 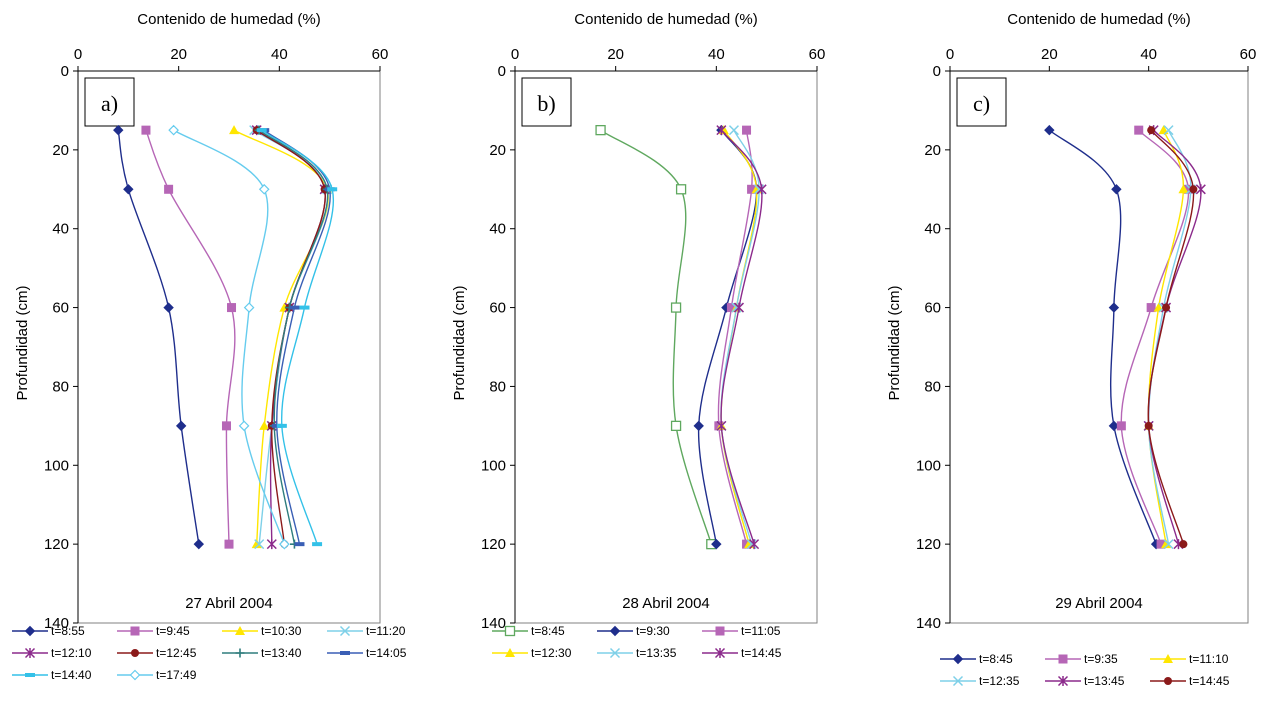 What do you see at coordinates (52, 675) in the screenshot?
I see `legend-item: t=14:40` at bounding box center [52, 675].